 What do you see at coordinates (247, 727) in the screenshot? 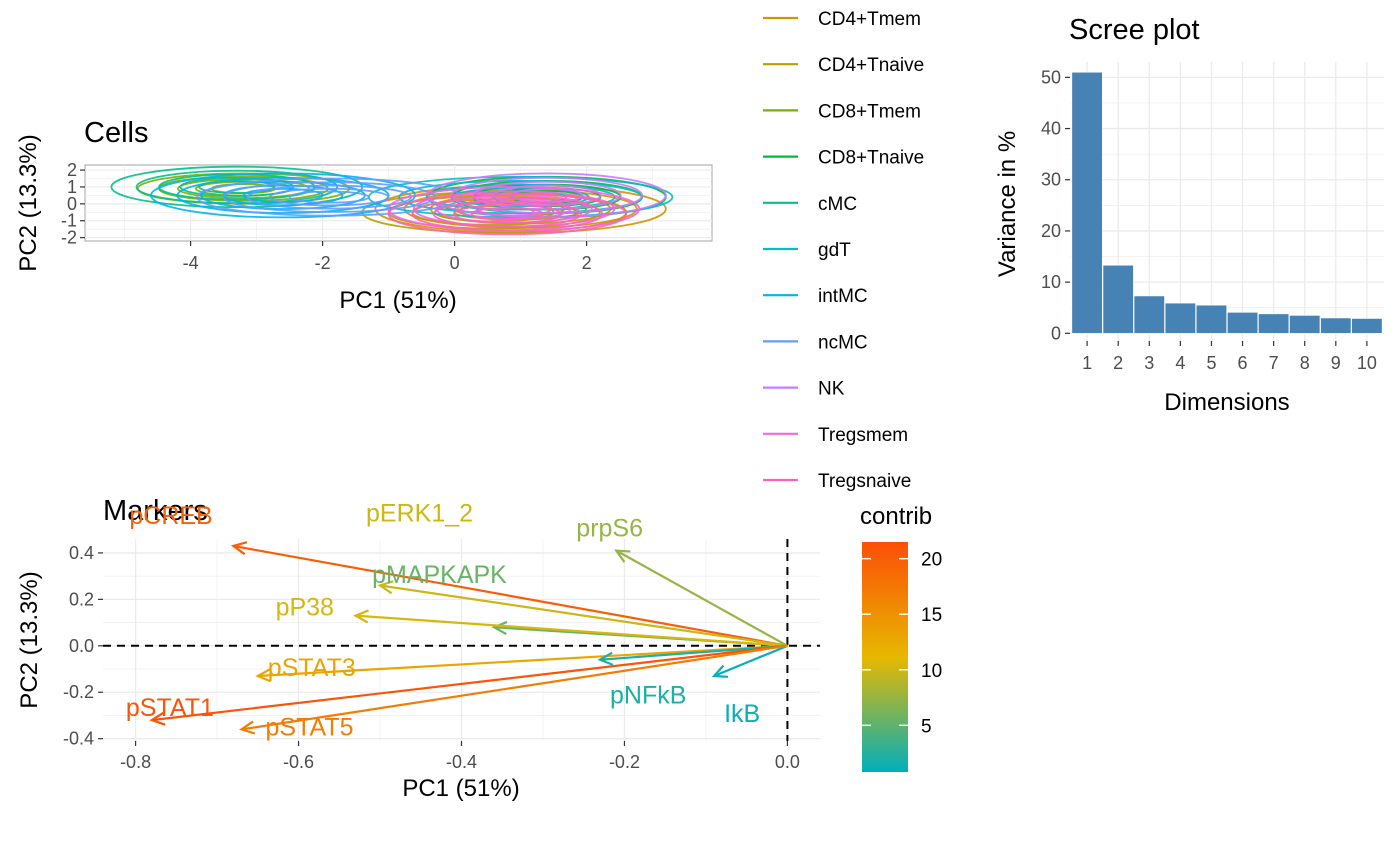
I see `arrow-head-pSTAT5` at bounding box center [247, 727].